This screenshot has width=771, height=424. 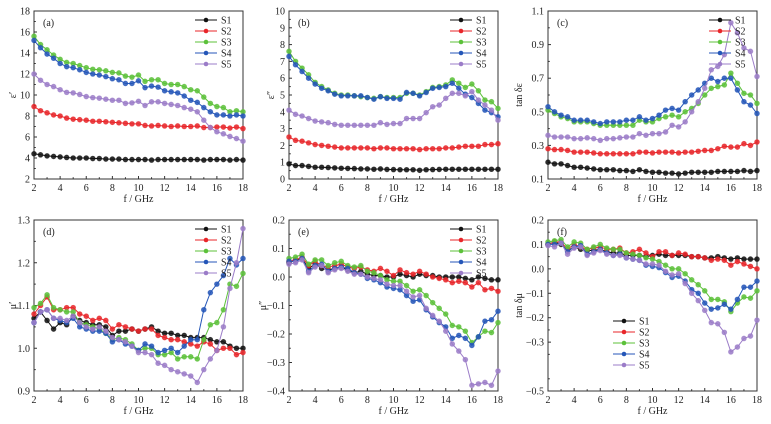 I want to click on x-tick-label: 18, so click(x=498, y=400).